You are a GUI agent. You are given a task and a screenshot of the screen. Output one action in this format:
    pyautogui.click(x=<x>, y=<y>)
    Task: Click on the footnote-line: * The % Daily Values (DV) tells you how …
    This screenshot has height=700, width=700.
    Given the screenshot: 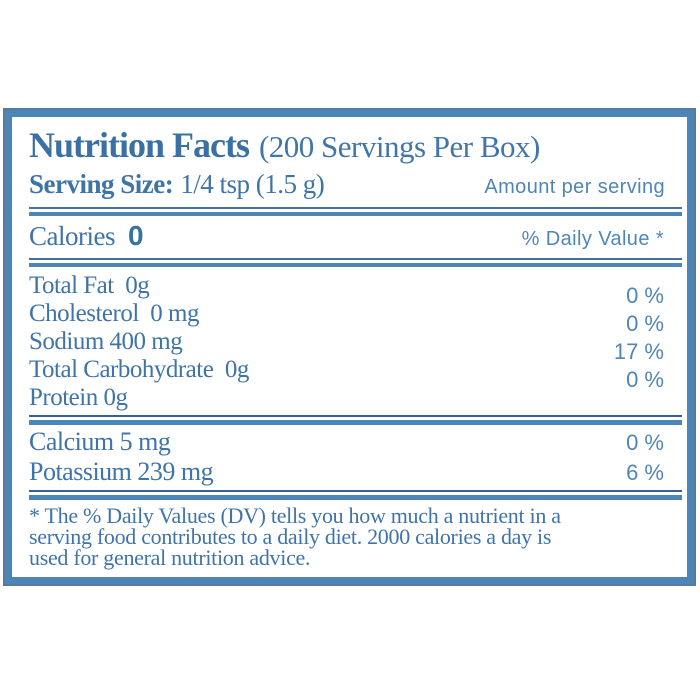 What is the action you would take?
    pyautogui.click(x=295, y=515)
    